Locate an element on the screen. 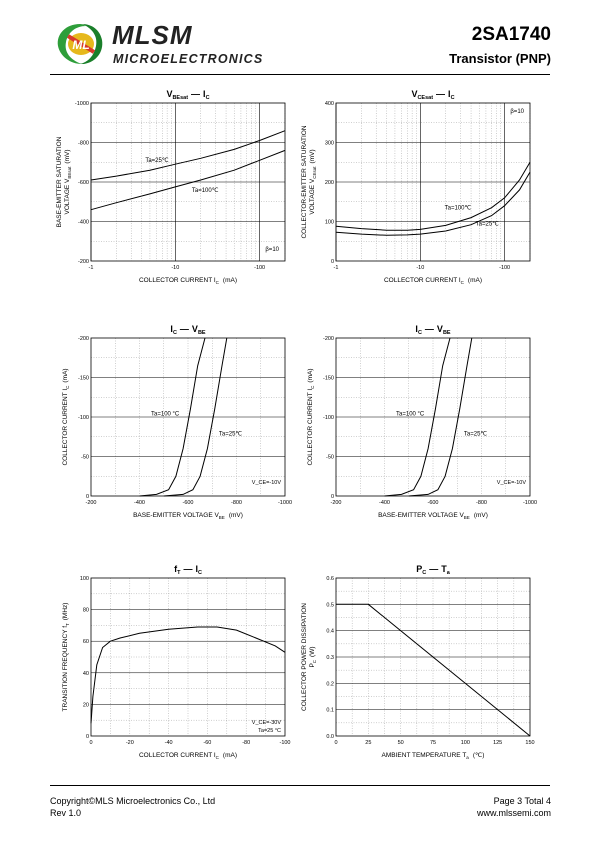 Image resolution: width=595 pixels, height=842 pixels. brand-subtitle: MICROELECTRONICS is located at coordinates (188, 59).